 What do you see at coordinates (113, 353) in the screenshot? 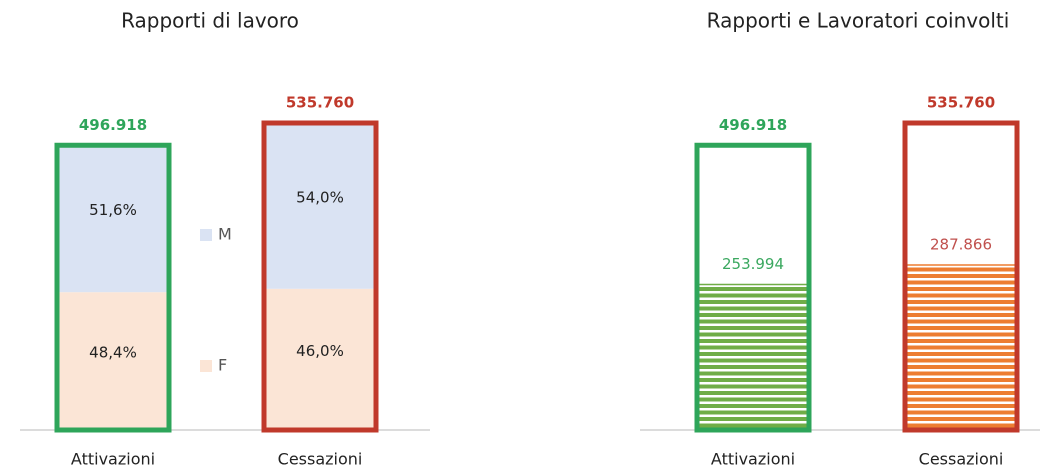
I see `segment-label: 48,4%` at bounding box center [113, 353].